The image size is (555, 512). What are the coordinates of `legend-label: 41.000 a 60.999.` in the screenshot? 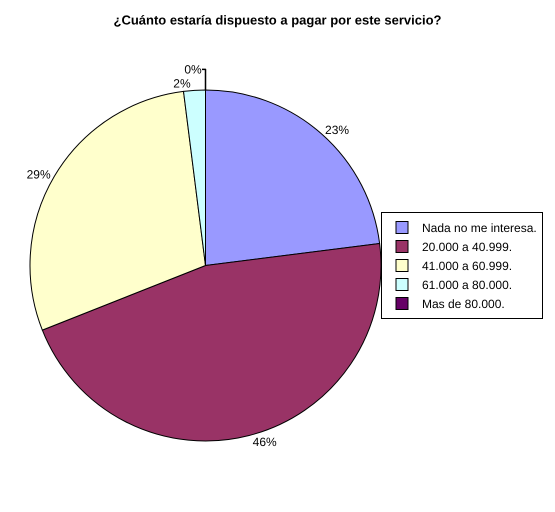 It's located at (467, 266).